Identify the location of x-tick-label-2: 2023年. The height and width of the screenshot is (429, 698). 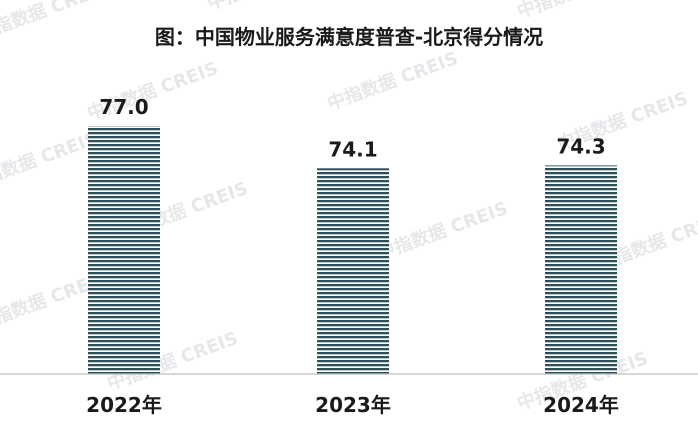
(353, 405).